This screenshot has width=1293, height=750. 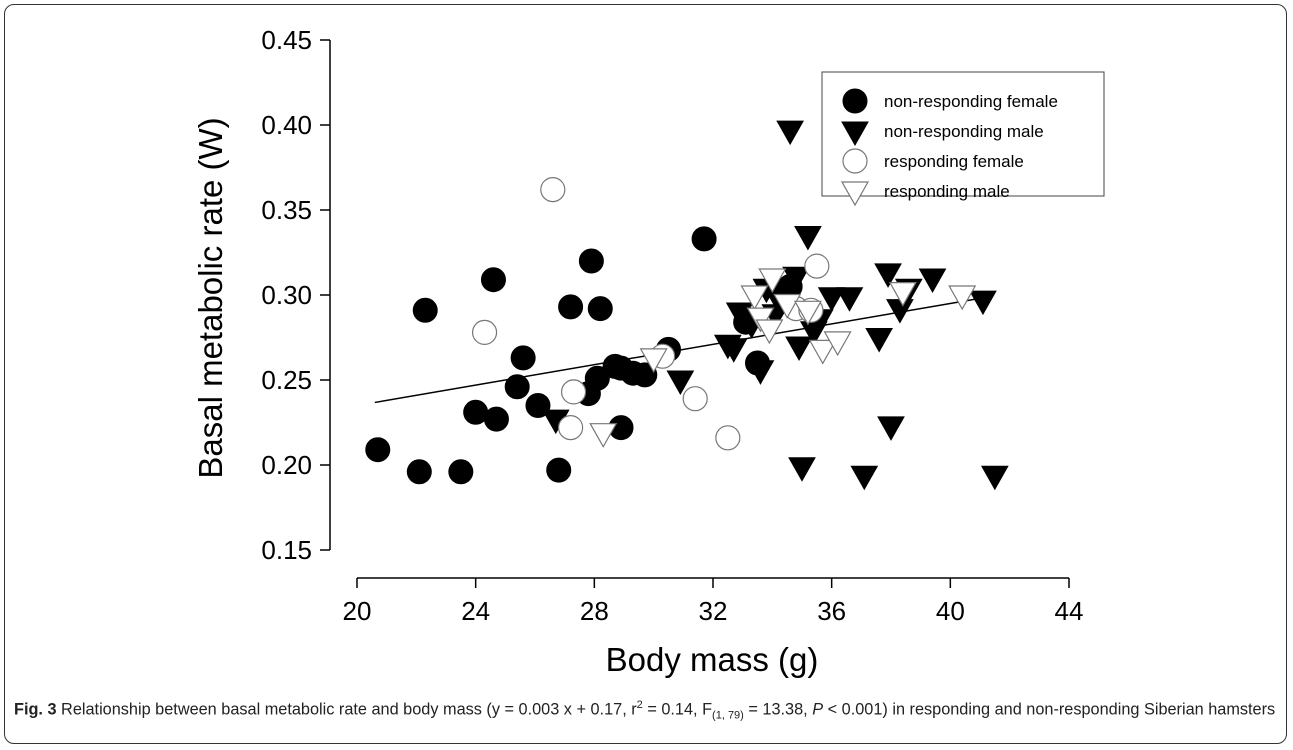 What do you see at coordinates (286, 380) in the screenshot?
I see `y-tick-label: 0.25` at bounding box center [286, 380].